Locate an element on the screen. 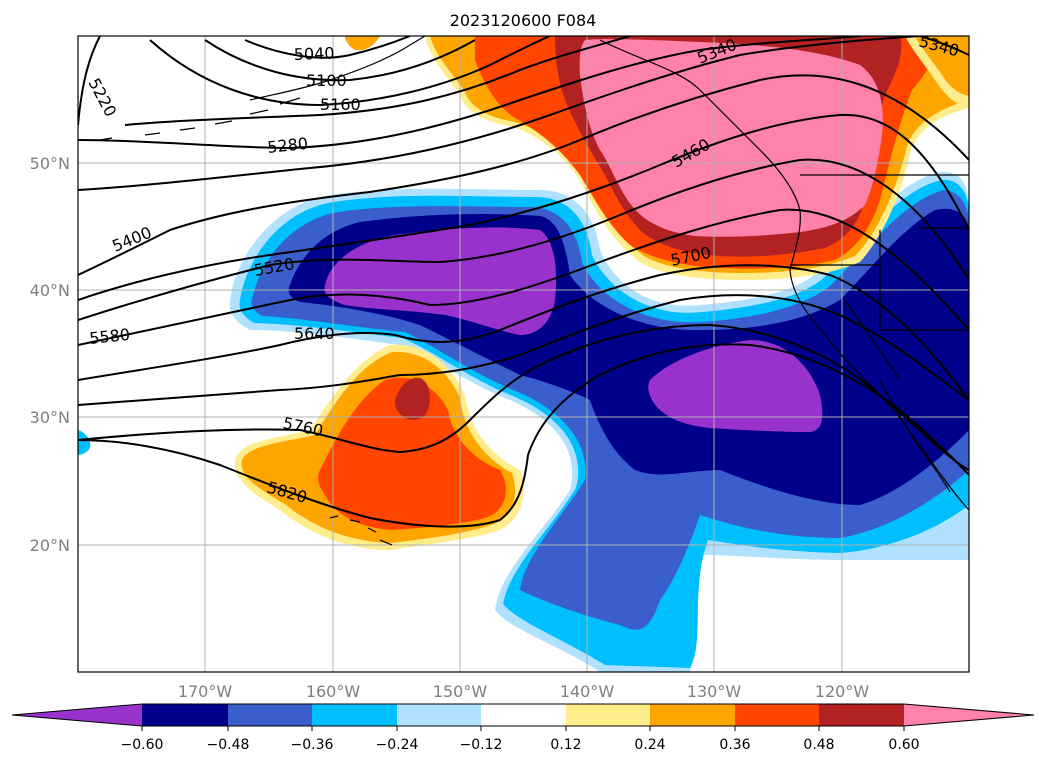 Image resolution: width=1047 pixels, height=765 pixels. contour-label-5040: 5040 is located at coordinates (313, 54).